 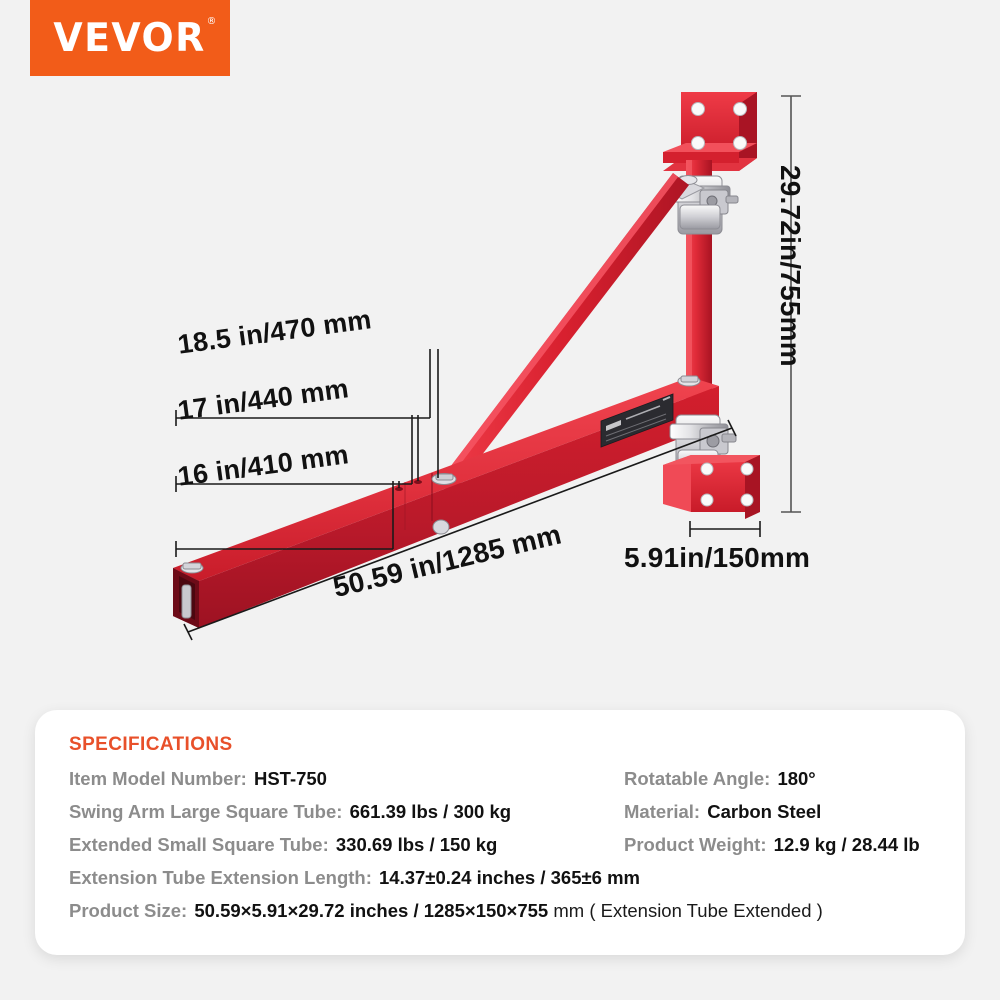 I want to click on spec-row-material: Material: Carbon Steel, so click(x=777, y=811).